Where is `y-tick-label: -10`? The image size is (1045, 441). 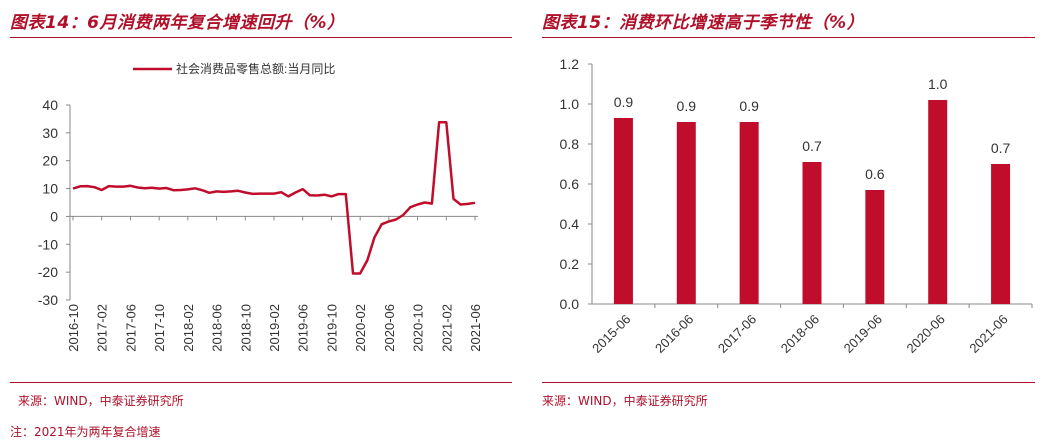
y-tick-label: -10 is located at coordinates (48, 244).